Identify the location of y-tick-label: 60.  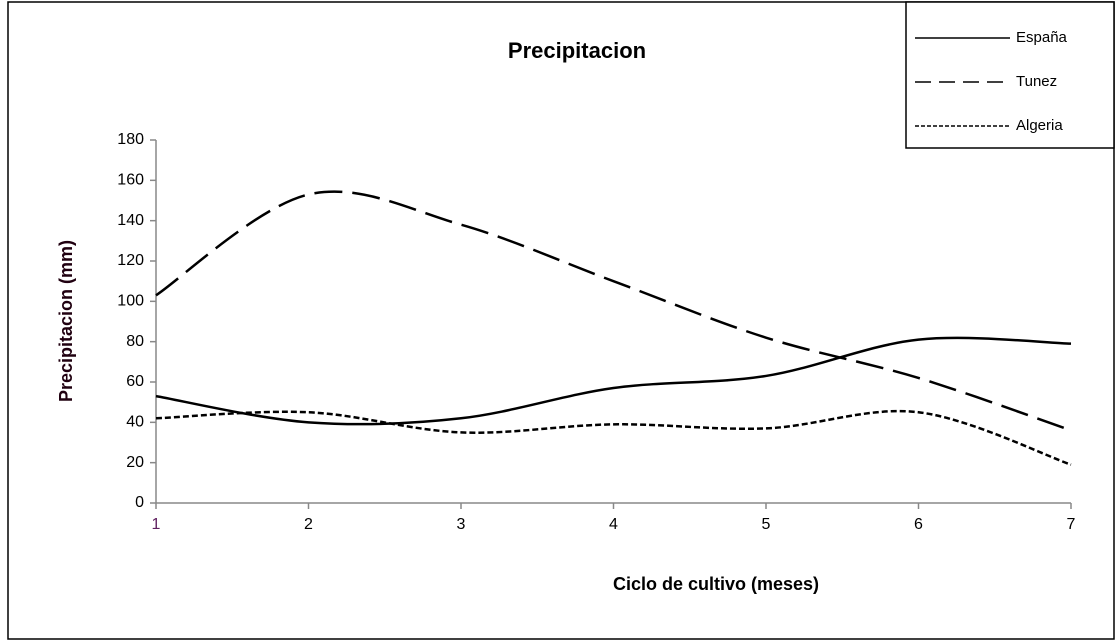
(135, 381).